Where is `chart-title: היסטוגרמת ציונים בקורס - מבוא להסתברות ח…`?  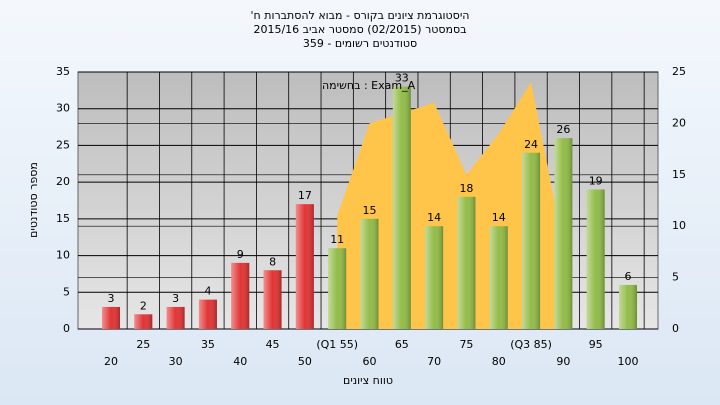
chart-title: היסטוגרמת ציונים בקורס - מבוא להסתברות ח… is located at coordinates (360, 15).